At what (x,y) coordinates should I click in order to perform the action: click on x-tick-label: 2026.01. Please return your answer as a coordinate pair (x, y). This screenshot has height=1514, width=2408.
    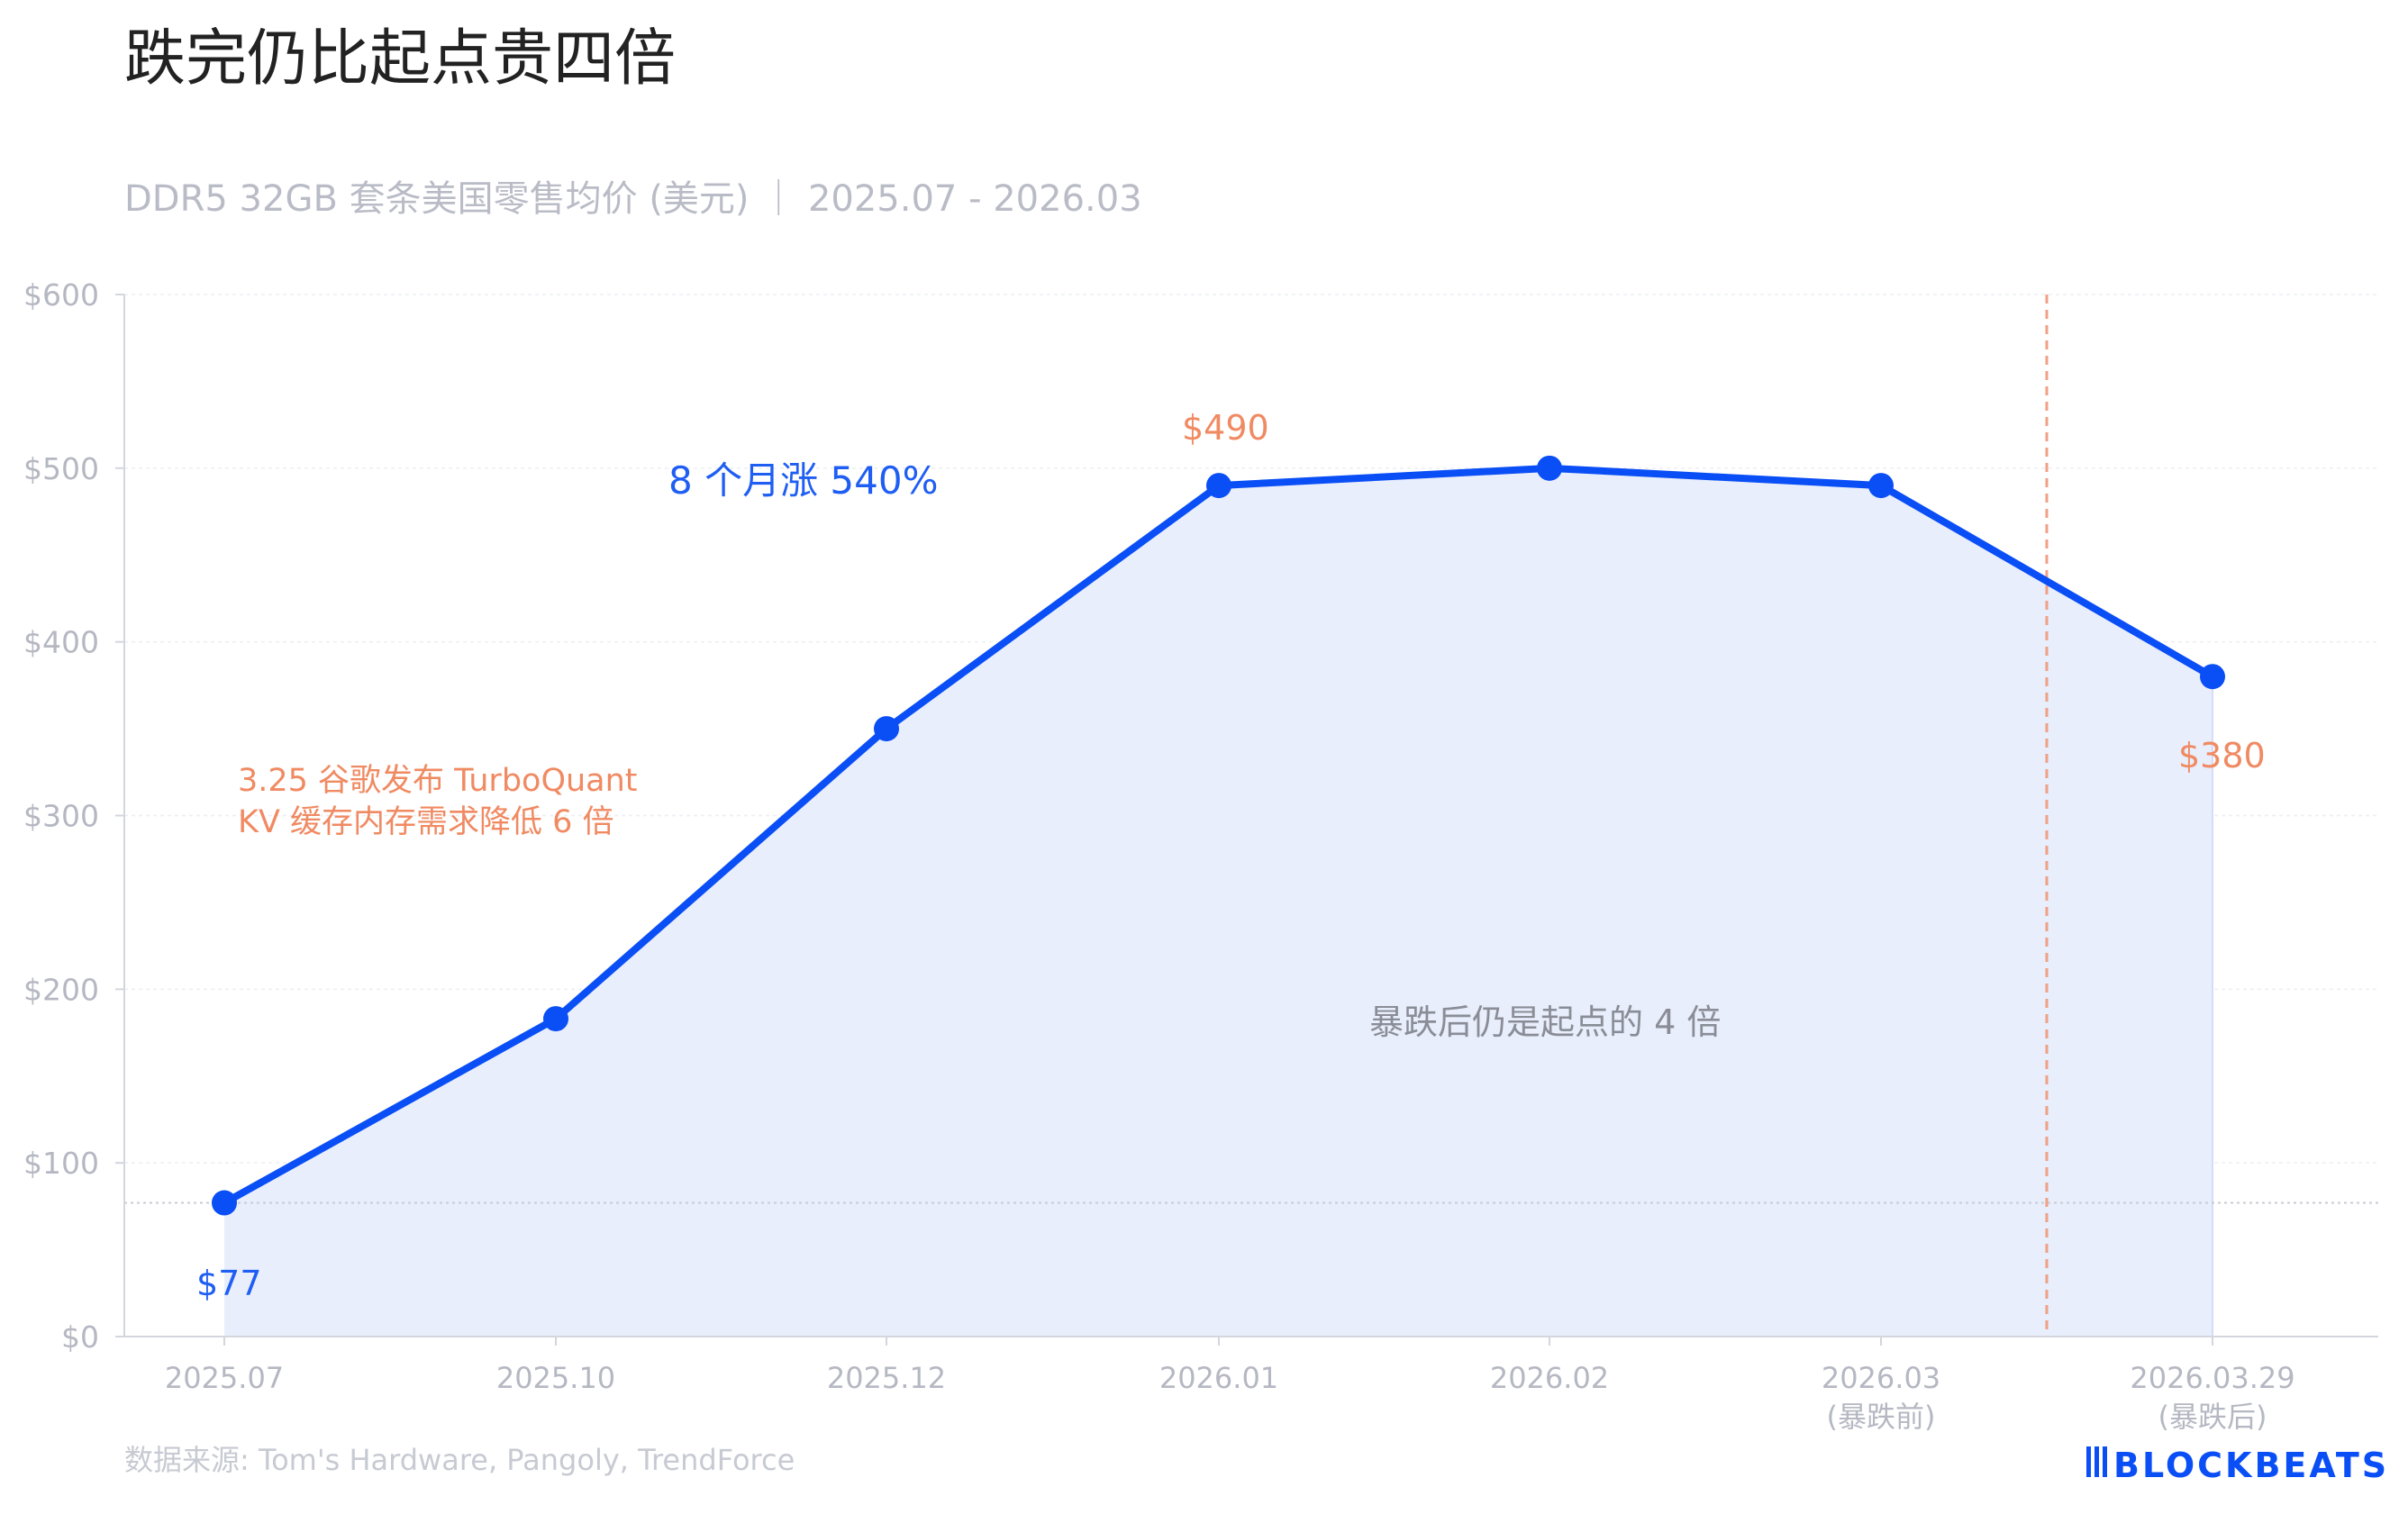
    Looking at the image, I should click on (1218, 1378).